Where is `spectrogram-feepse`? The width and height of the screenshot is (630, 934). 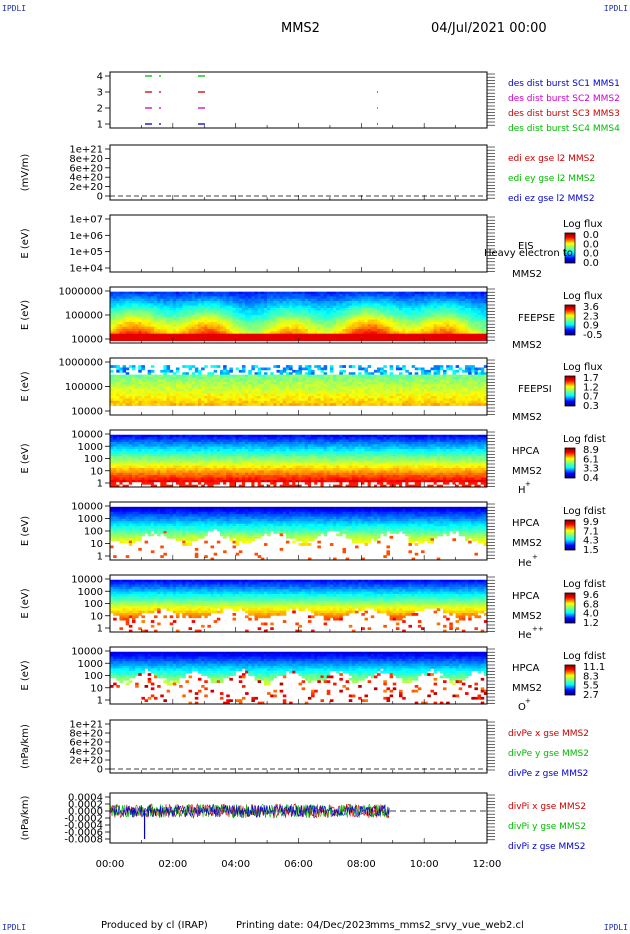
spectrogram-feepse is located at coordinates (299, 316).